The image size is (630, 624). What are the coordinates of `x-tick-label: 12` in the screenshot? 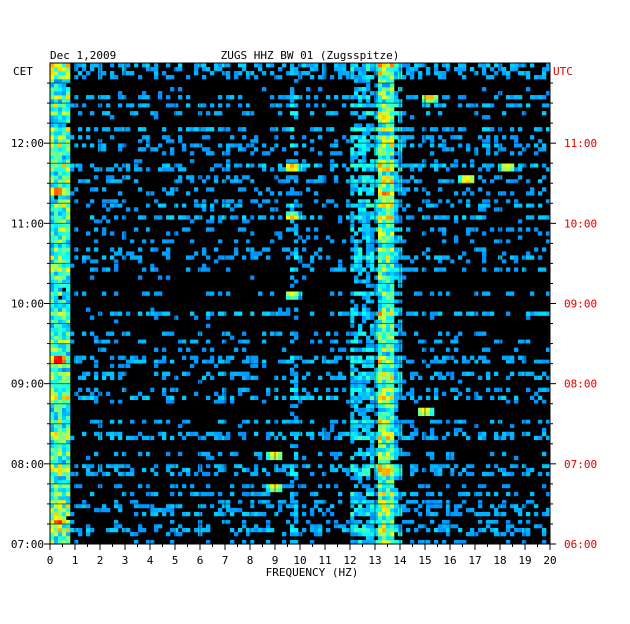 It's located at (349, 560).